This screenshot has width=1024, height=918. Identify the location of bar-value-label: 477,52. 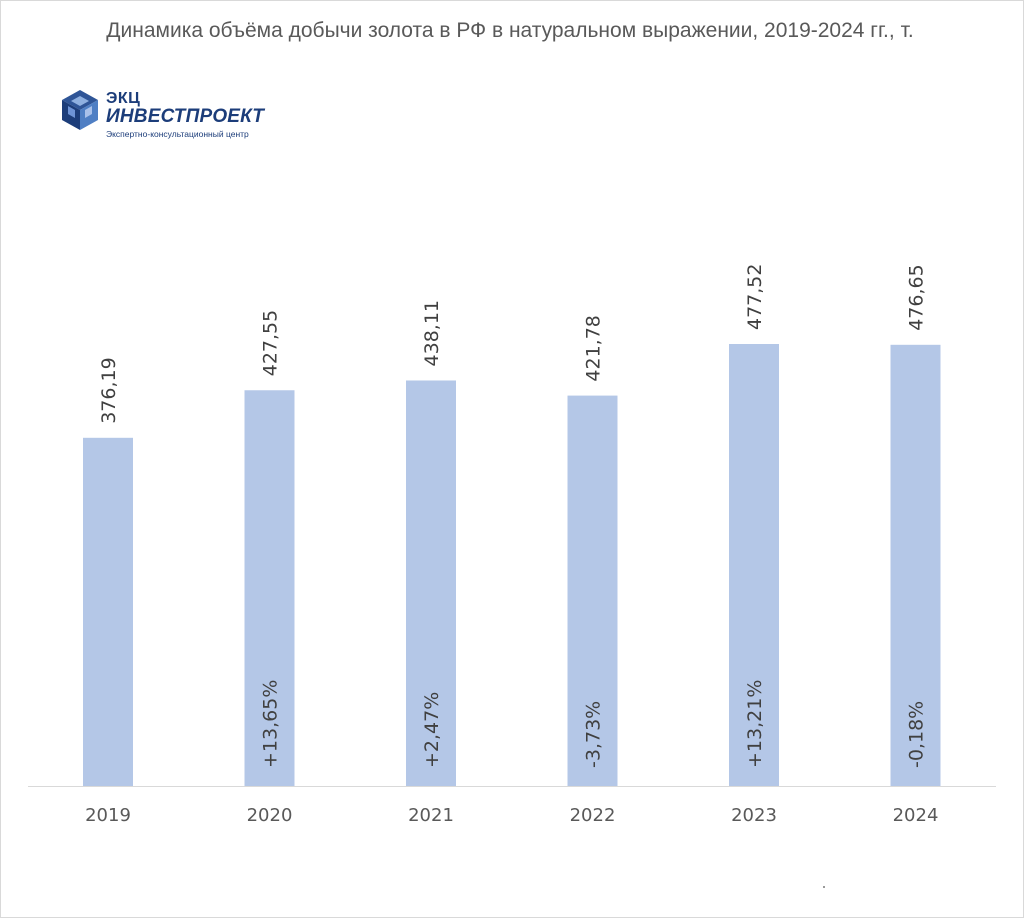
(755, 297).